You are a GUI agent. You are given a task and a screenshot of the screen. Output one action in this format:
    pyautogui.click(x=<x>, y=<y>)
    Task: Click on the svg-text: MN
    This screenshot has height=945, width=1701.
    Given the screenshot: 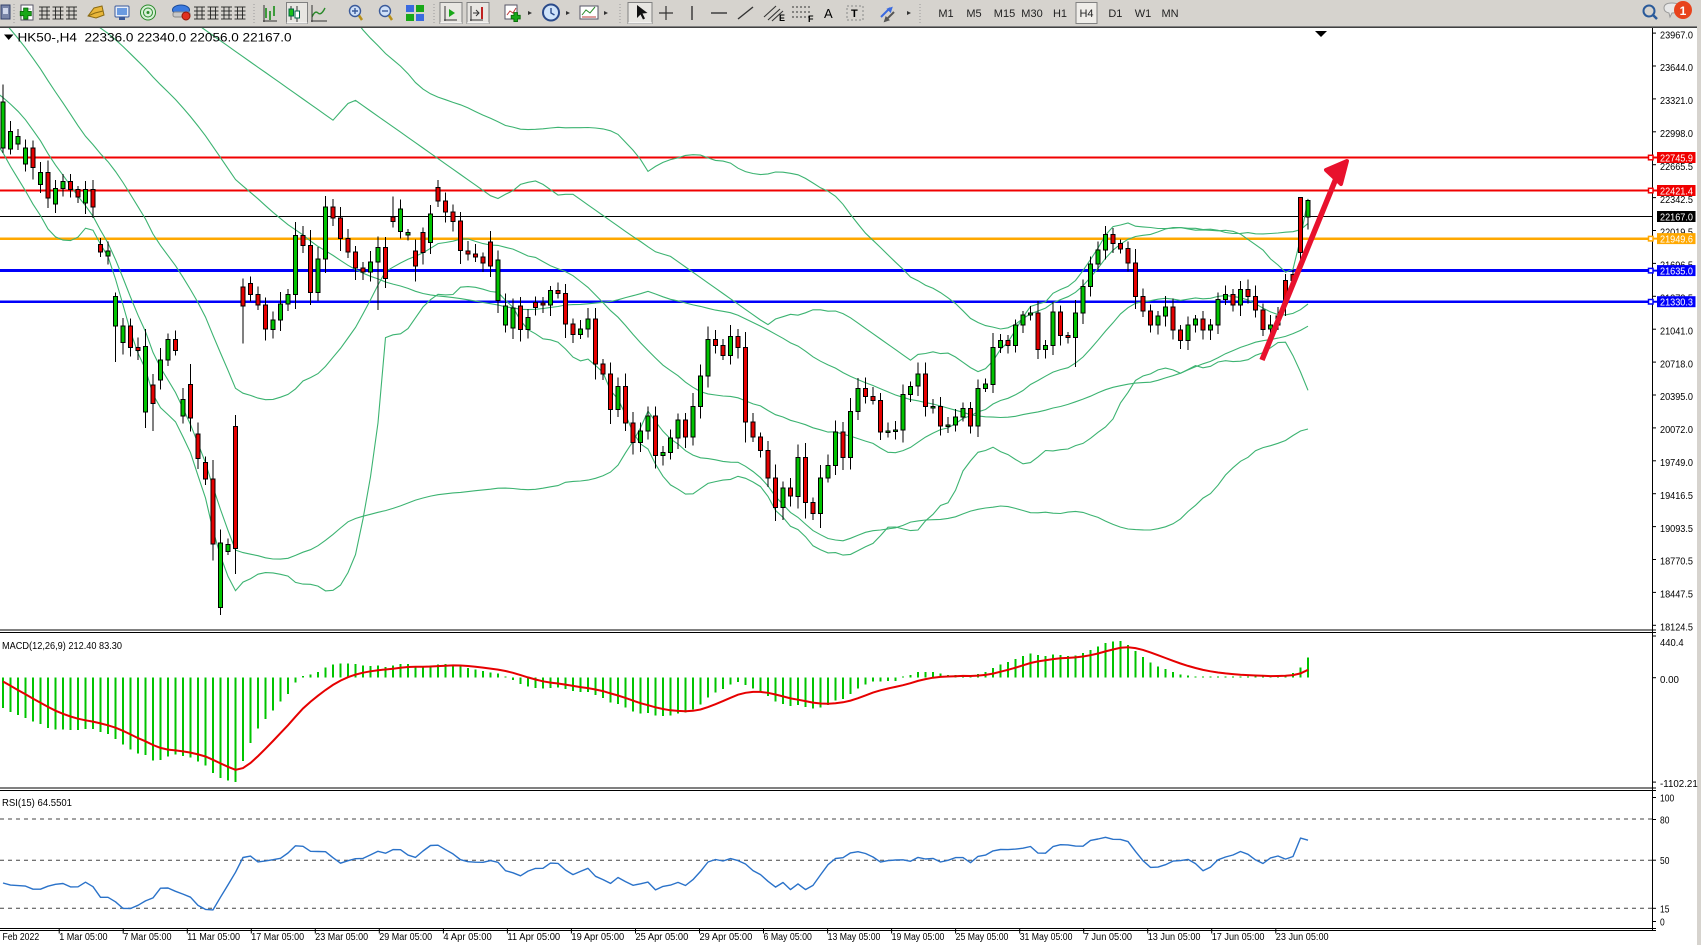 What is the action you would take?
    pyautogui.click(x=1169, y=14)
    